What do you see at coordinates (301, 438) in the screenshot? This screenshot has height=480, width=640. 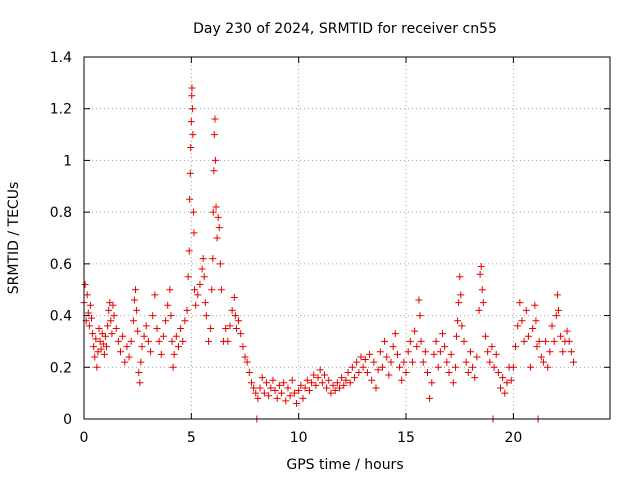 I see `x-tick-labels: 0 5 10 15 20` at bounding box center [301, 438].